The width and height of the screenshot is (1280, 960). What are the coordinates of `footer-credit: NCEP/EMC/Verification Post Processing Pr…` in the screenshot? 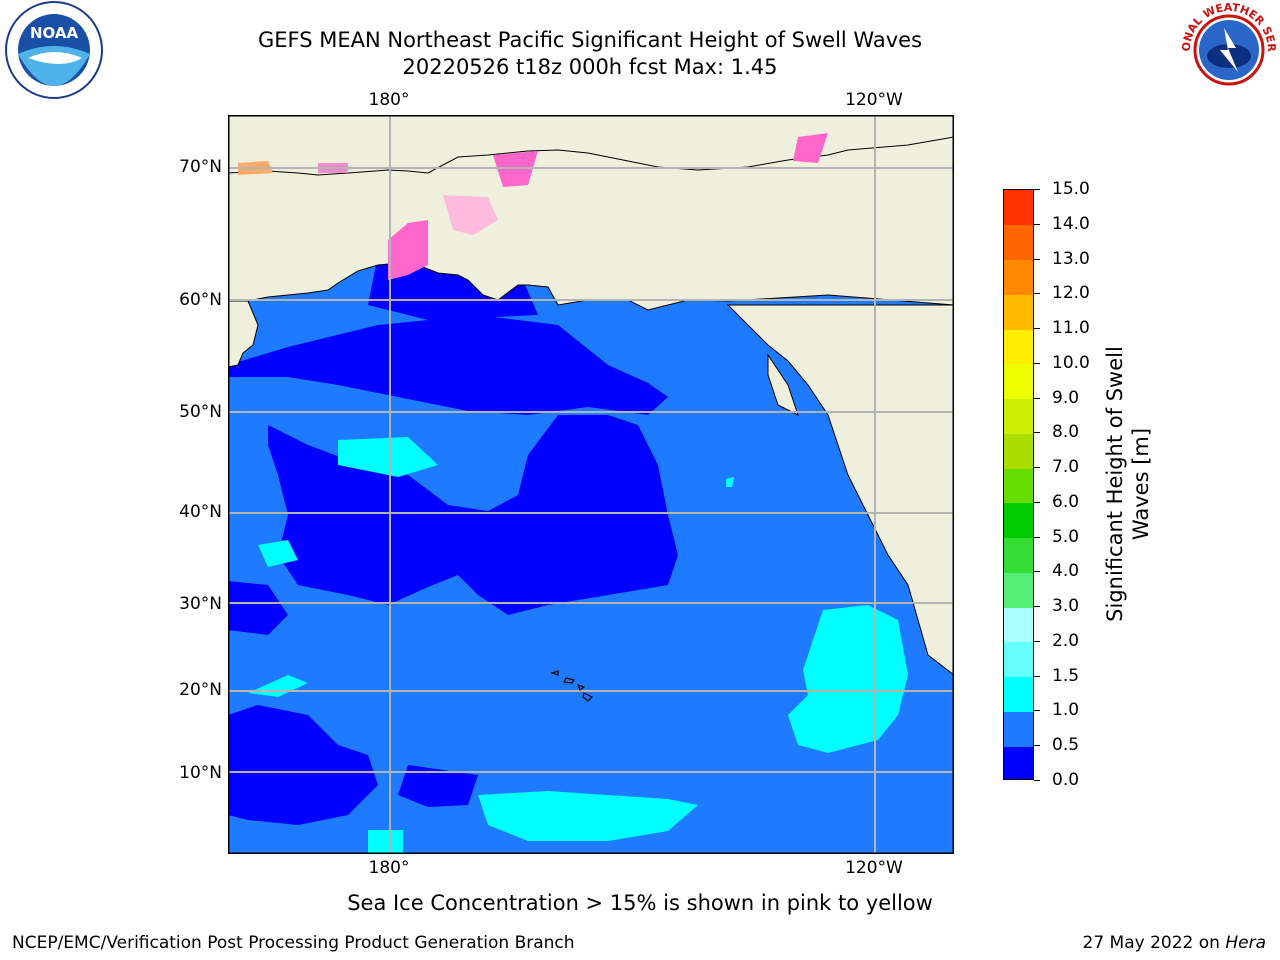 It's located at (293, 943).